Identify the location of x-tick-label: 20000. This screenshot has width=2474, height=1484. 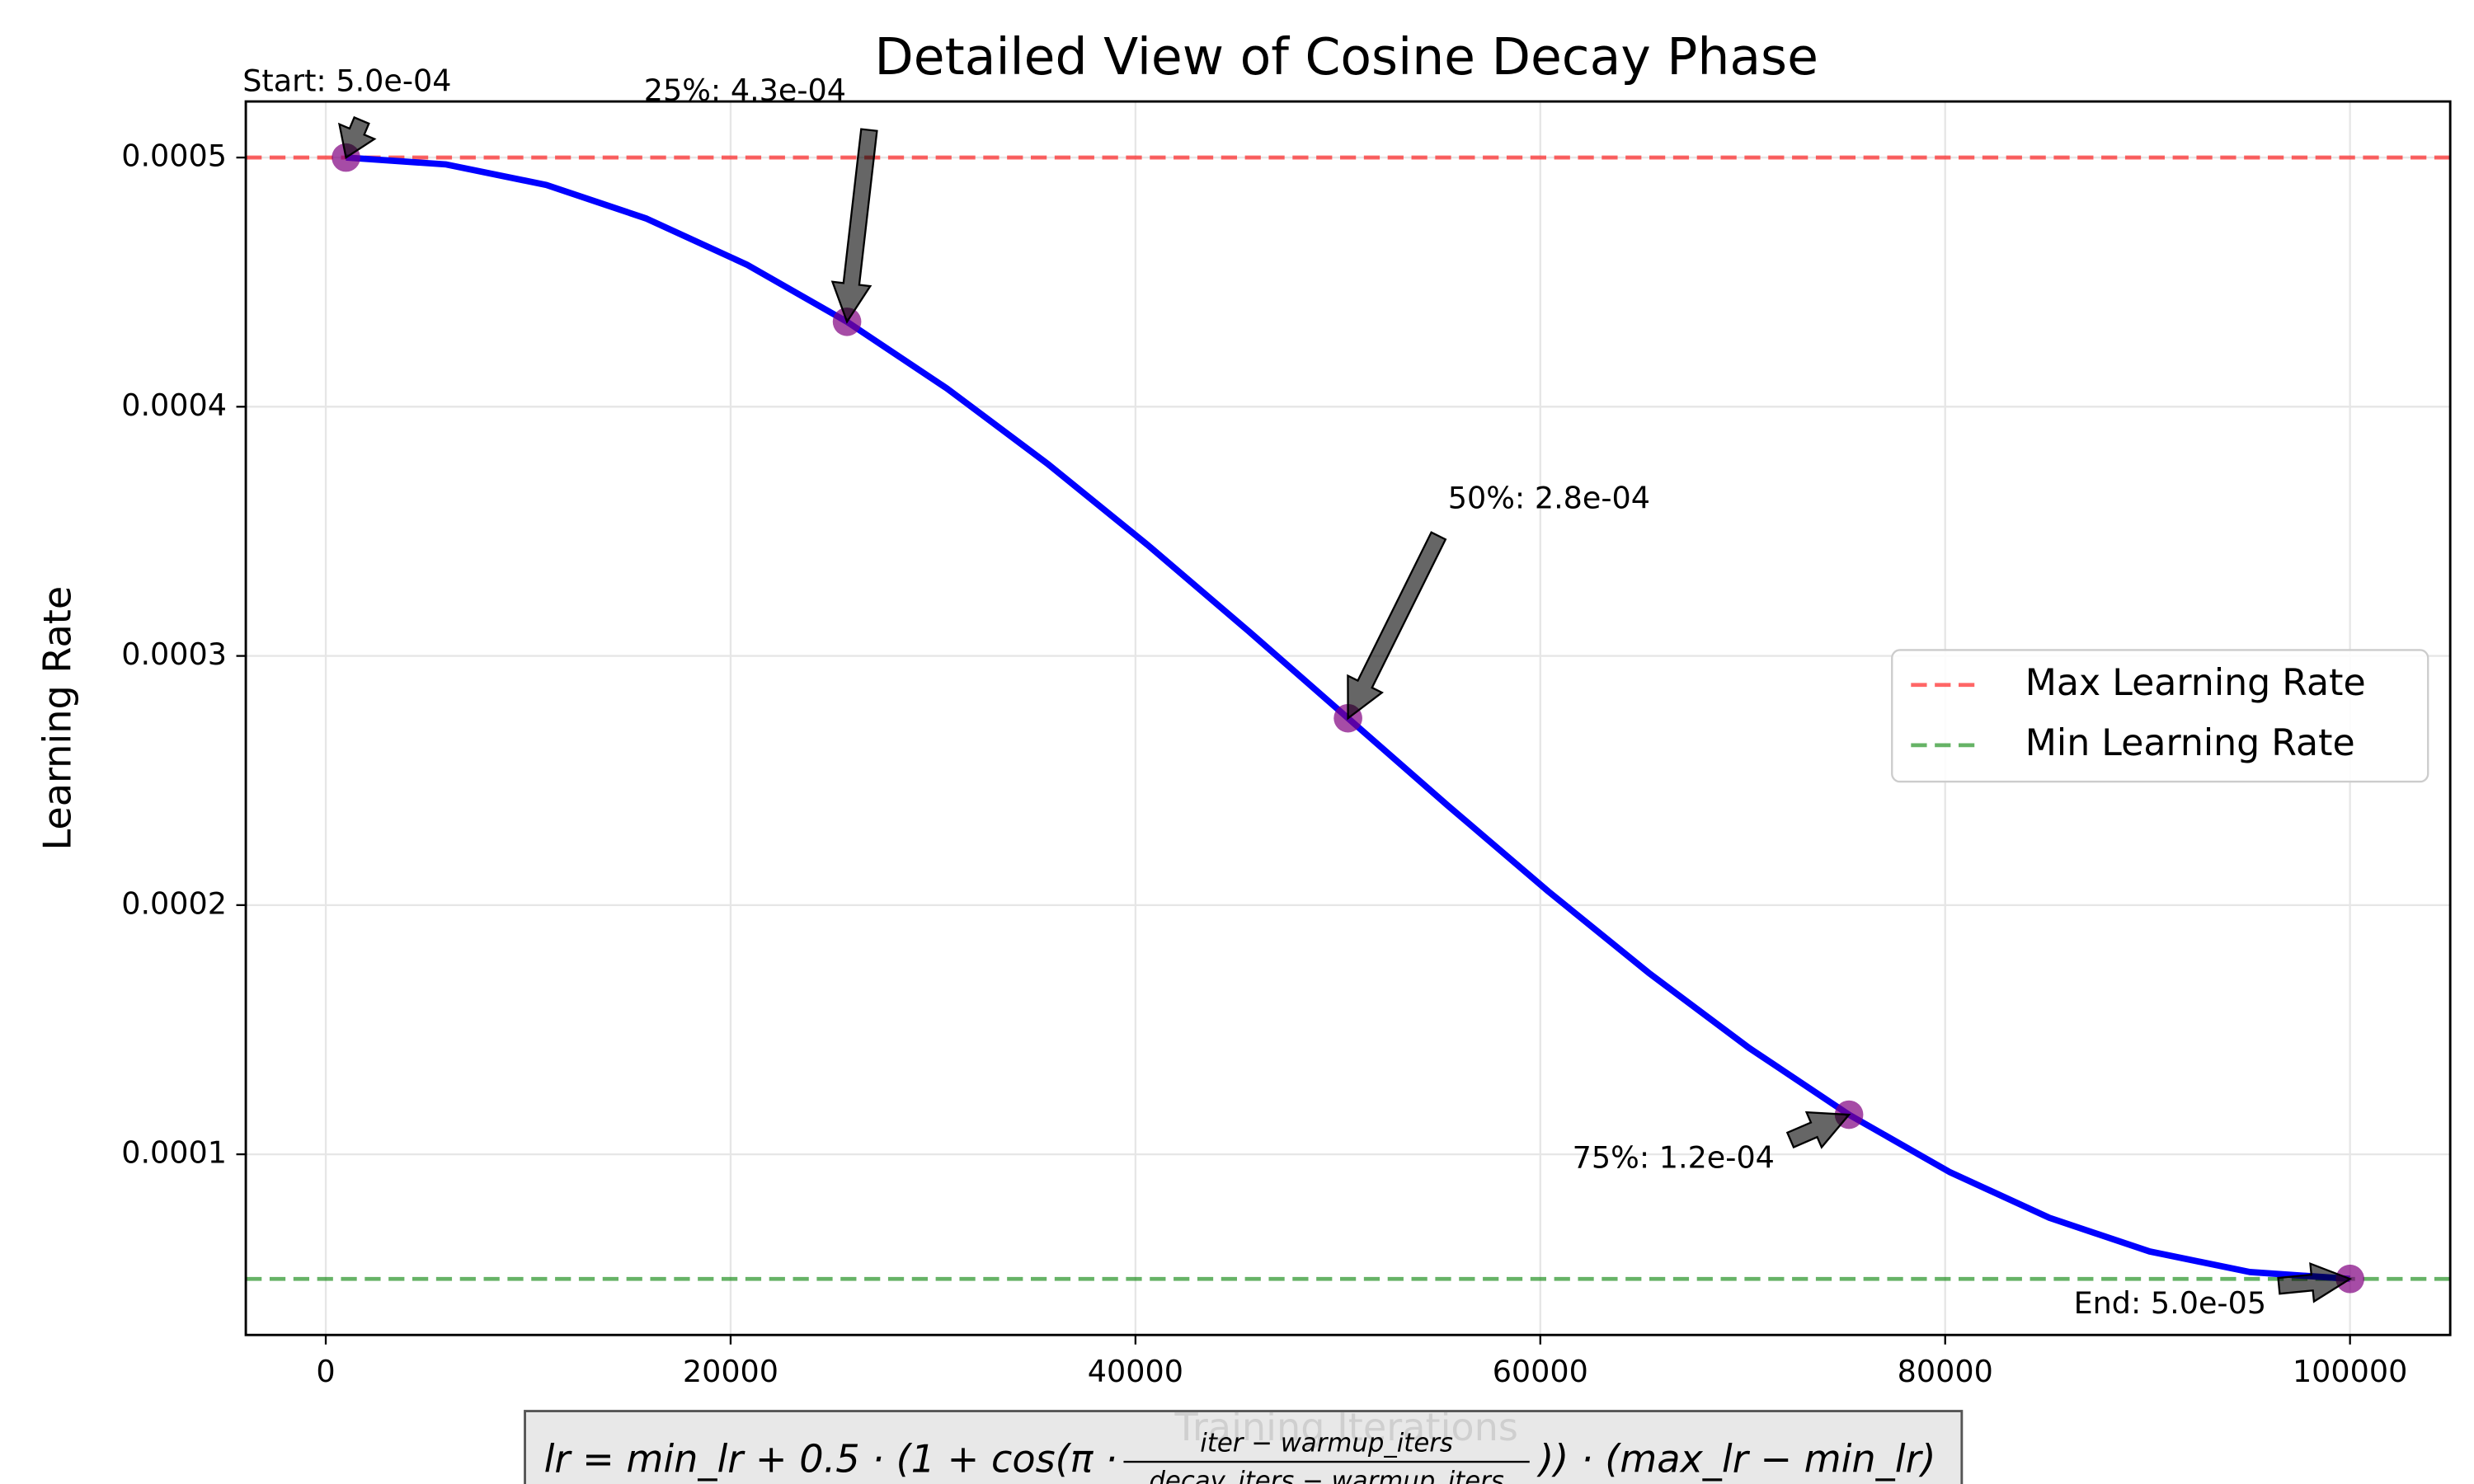
(730, 1371).